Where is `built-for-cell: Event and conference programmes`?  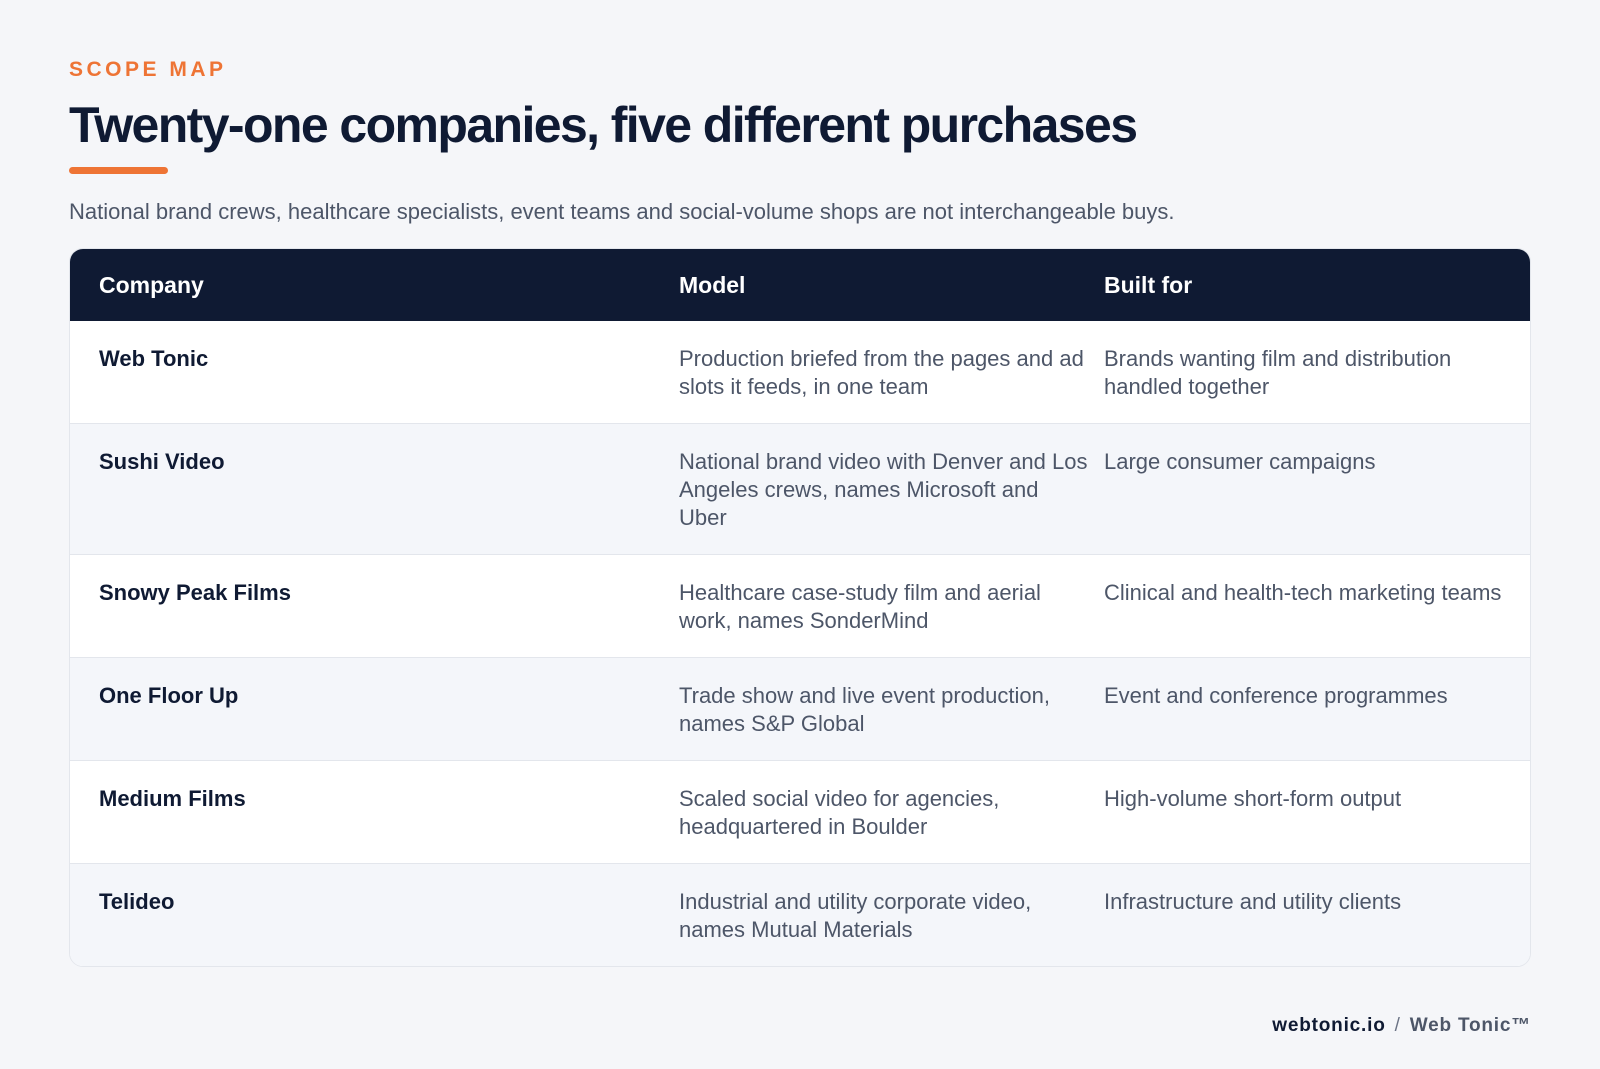
built-for-cell: Event and conference programmes is located at coordinates (1276, 695).